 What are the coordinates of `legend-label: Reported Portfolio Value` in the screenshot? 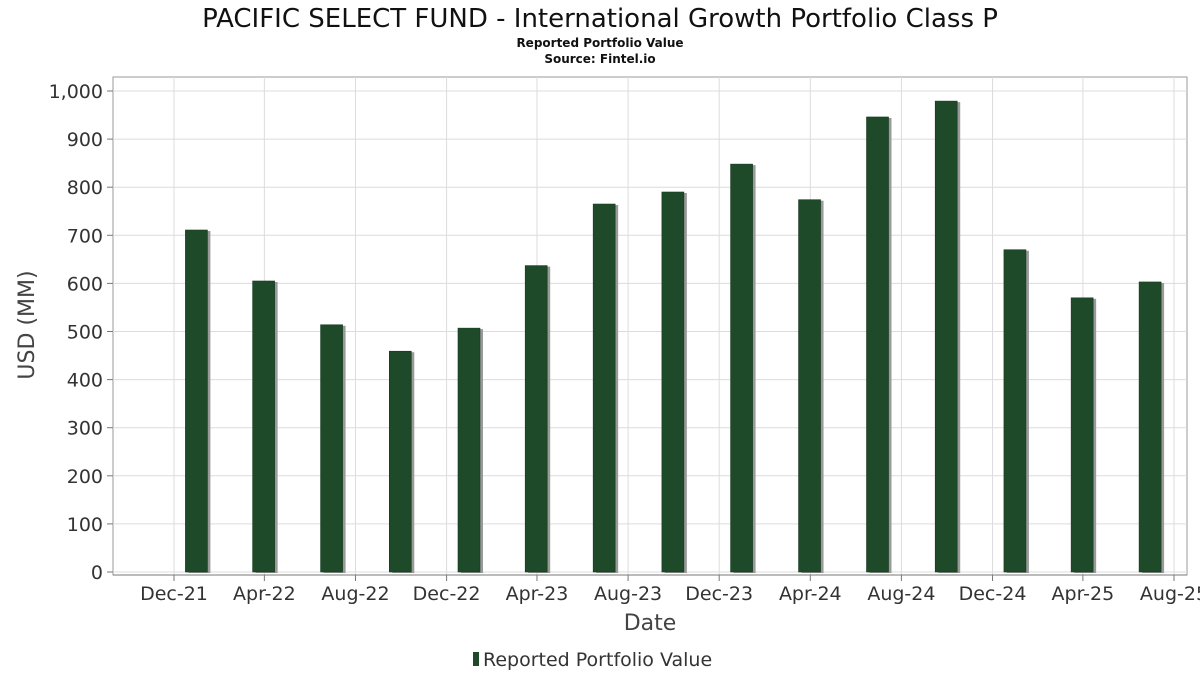 It's located at (597, 660).